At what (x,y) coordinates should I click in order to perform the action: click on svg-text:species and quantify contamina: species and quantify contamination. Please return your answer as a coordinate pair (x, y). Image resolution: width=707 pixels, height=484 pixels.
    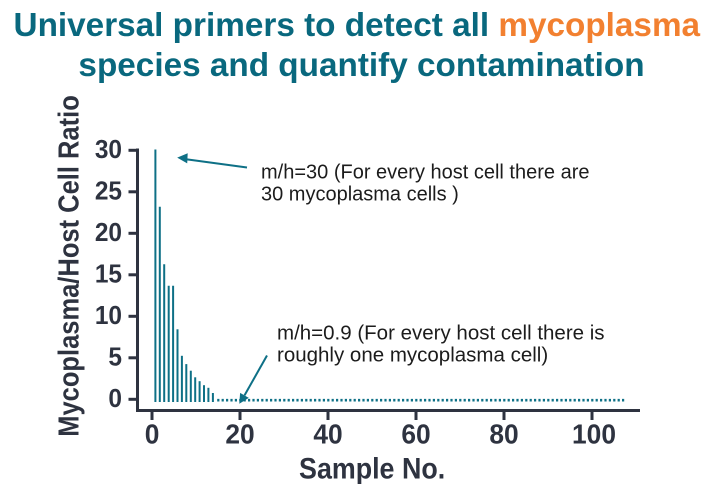
    Looking at the image, I should click on (361, 65).